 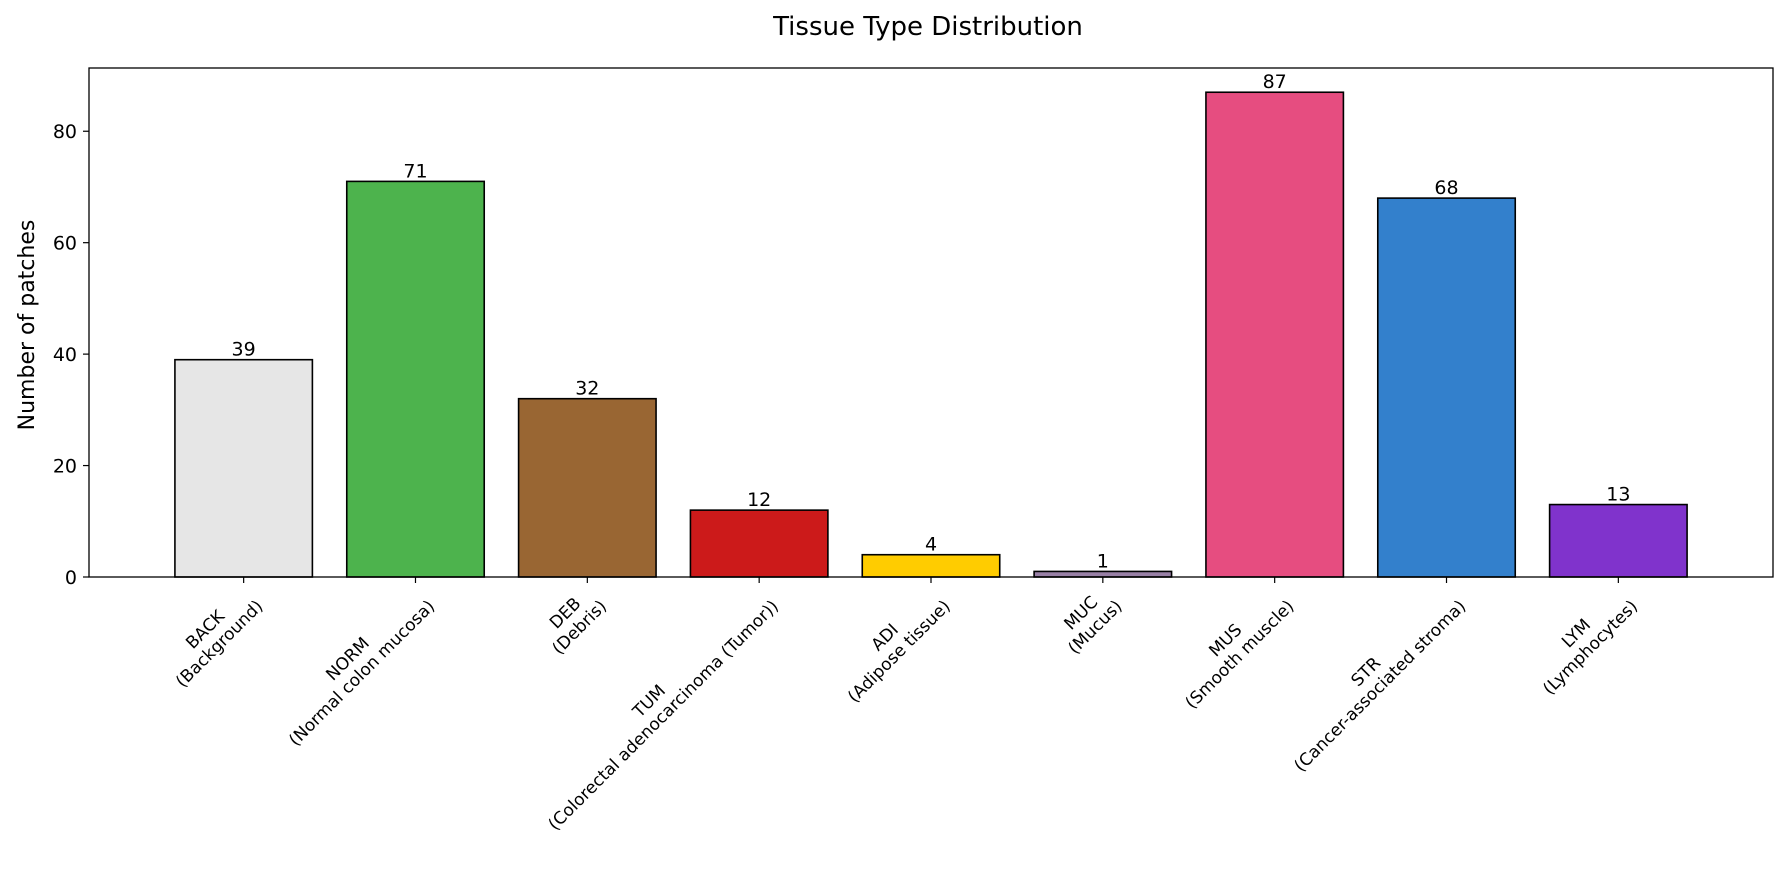 I want to click on data-label-str: 68, so click(x=1446, y=188).